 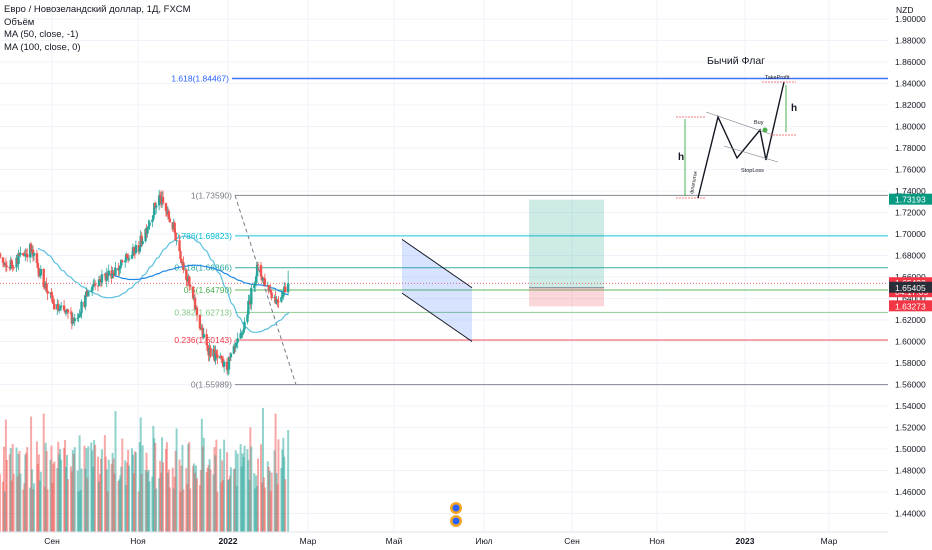 I want to click on price-tick-label: 1.66000, so click(x=910, y=277).